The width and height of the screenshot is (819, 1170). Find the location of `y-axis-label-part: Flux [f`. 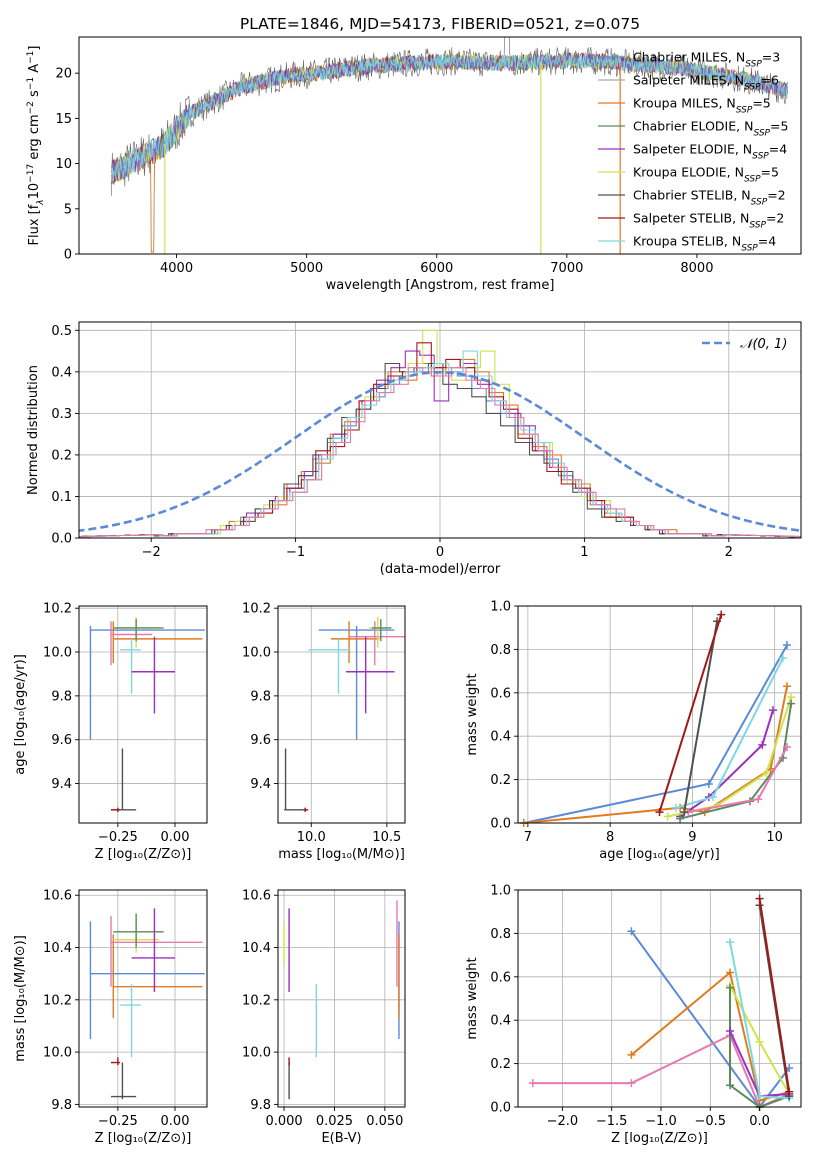

y-axis-label-part: Flux [f is located at coordinates (34, 224).